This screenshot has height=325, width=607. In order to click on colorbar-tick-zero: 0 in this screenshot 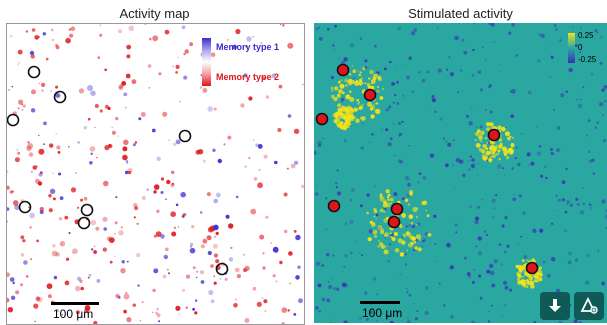, I will do `click(580, 47)`.